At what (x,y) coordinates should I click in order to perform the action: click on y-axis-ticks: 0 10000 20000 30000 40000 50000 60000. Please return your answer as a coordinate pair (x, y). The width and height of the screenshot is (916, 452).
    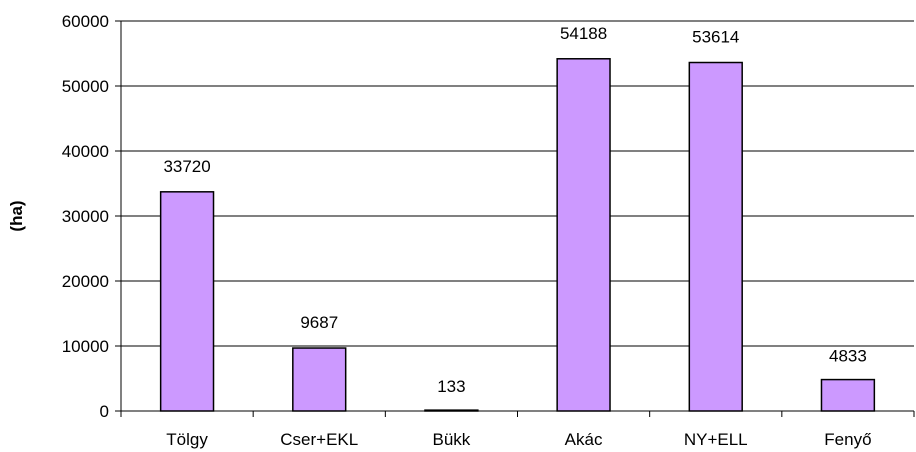
    Looking at the image, I should click on (91, 216).